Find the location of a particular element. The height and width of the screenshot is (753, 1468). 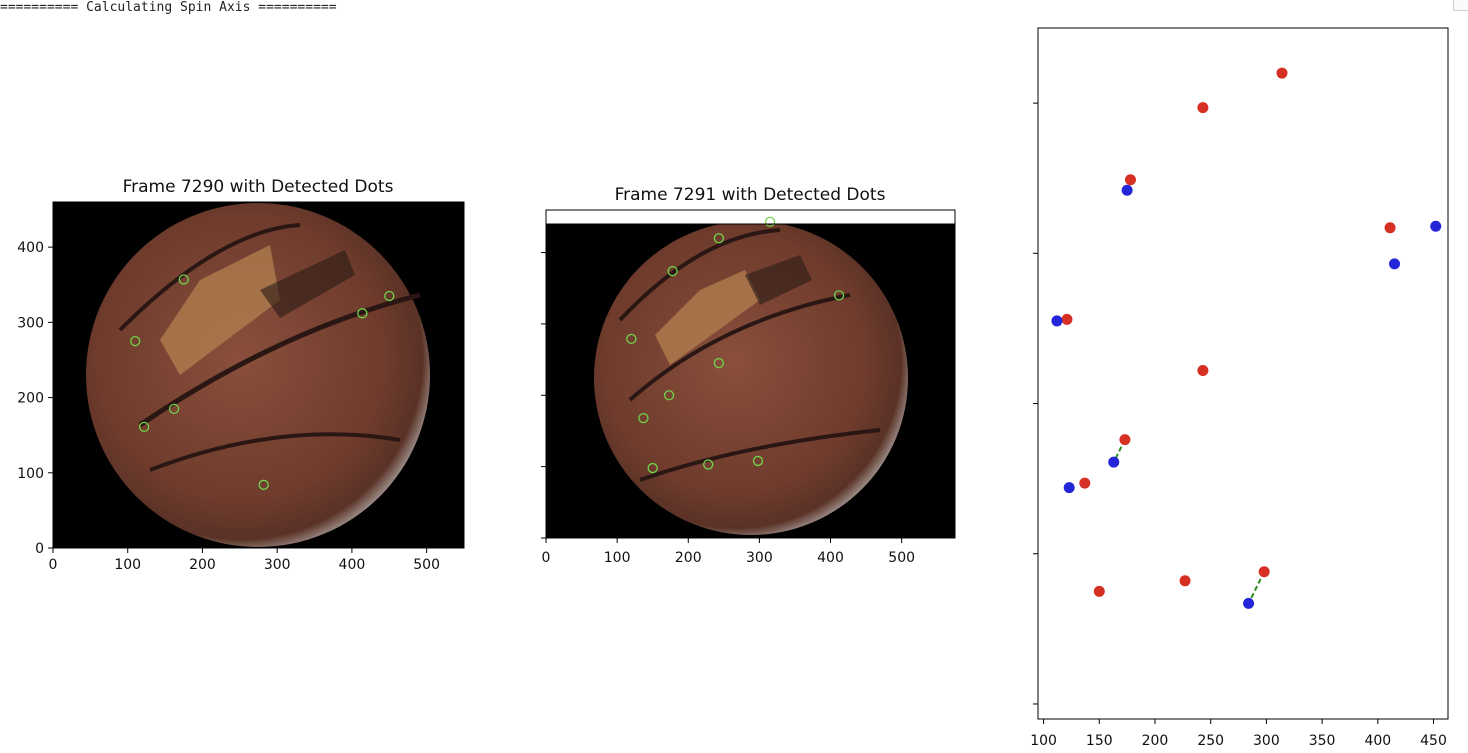

x-tick-label: 350 is located at coordinates (1322, 741).